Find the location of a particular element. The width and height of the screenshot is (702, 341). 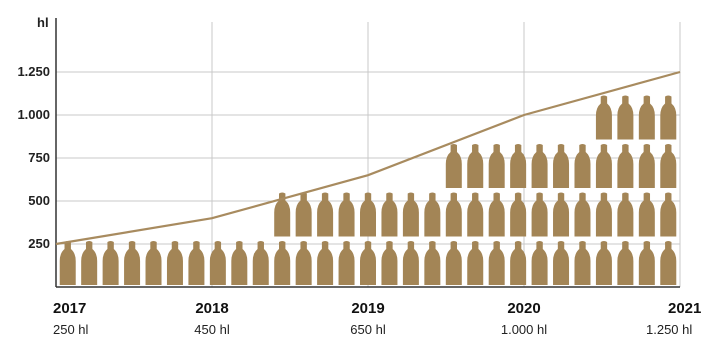

x-tick-label: 2020 is located at coordinates (523, 308).